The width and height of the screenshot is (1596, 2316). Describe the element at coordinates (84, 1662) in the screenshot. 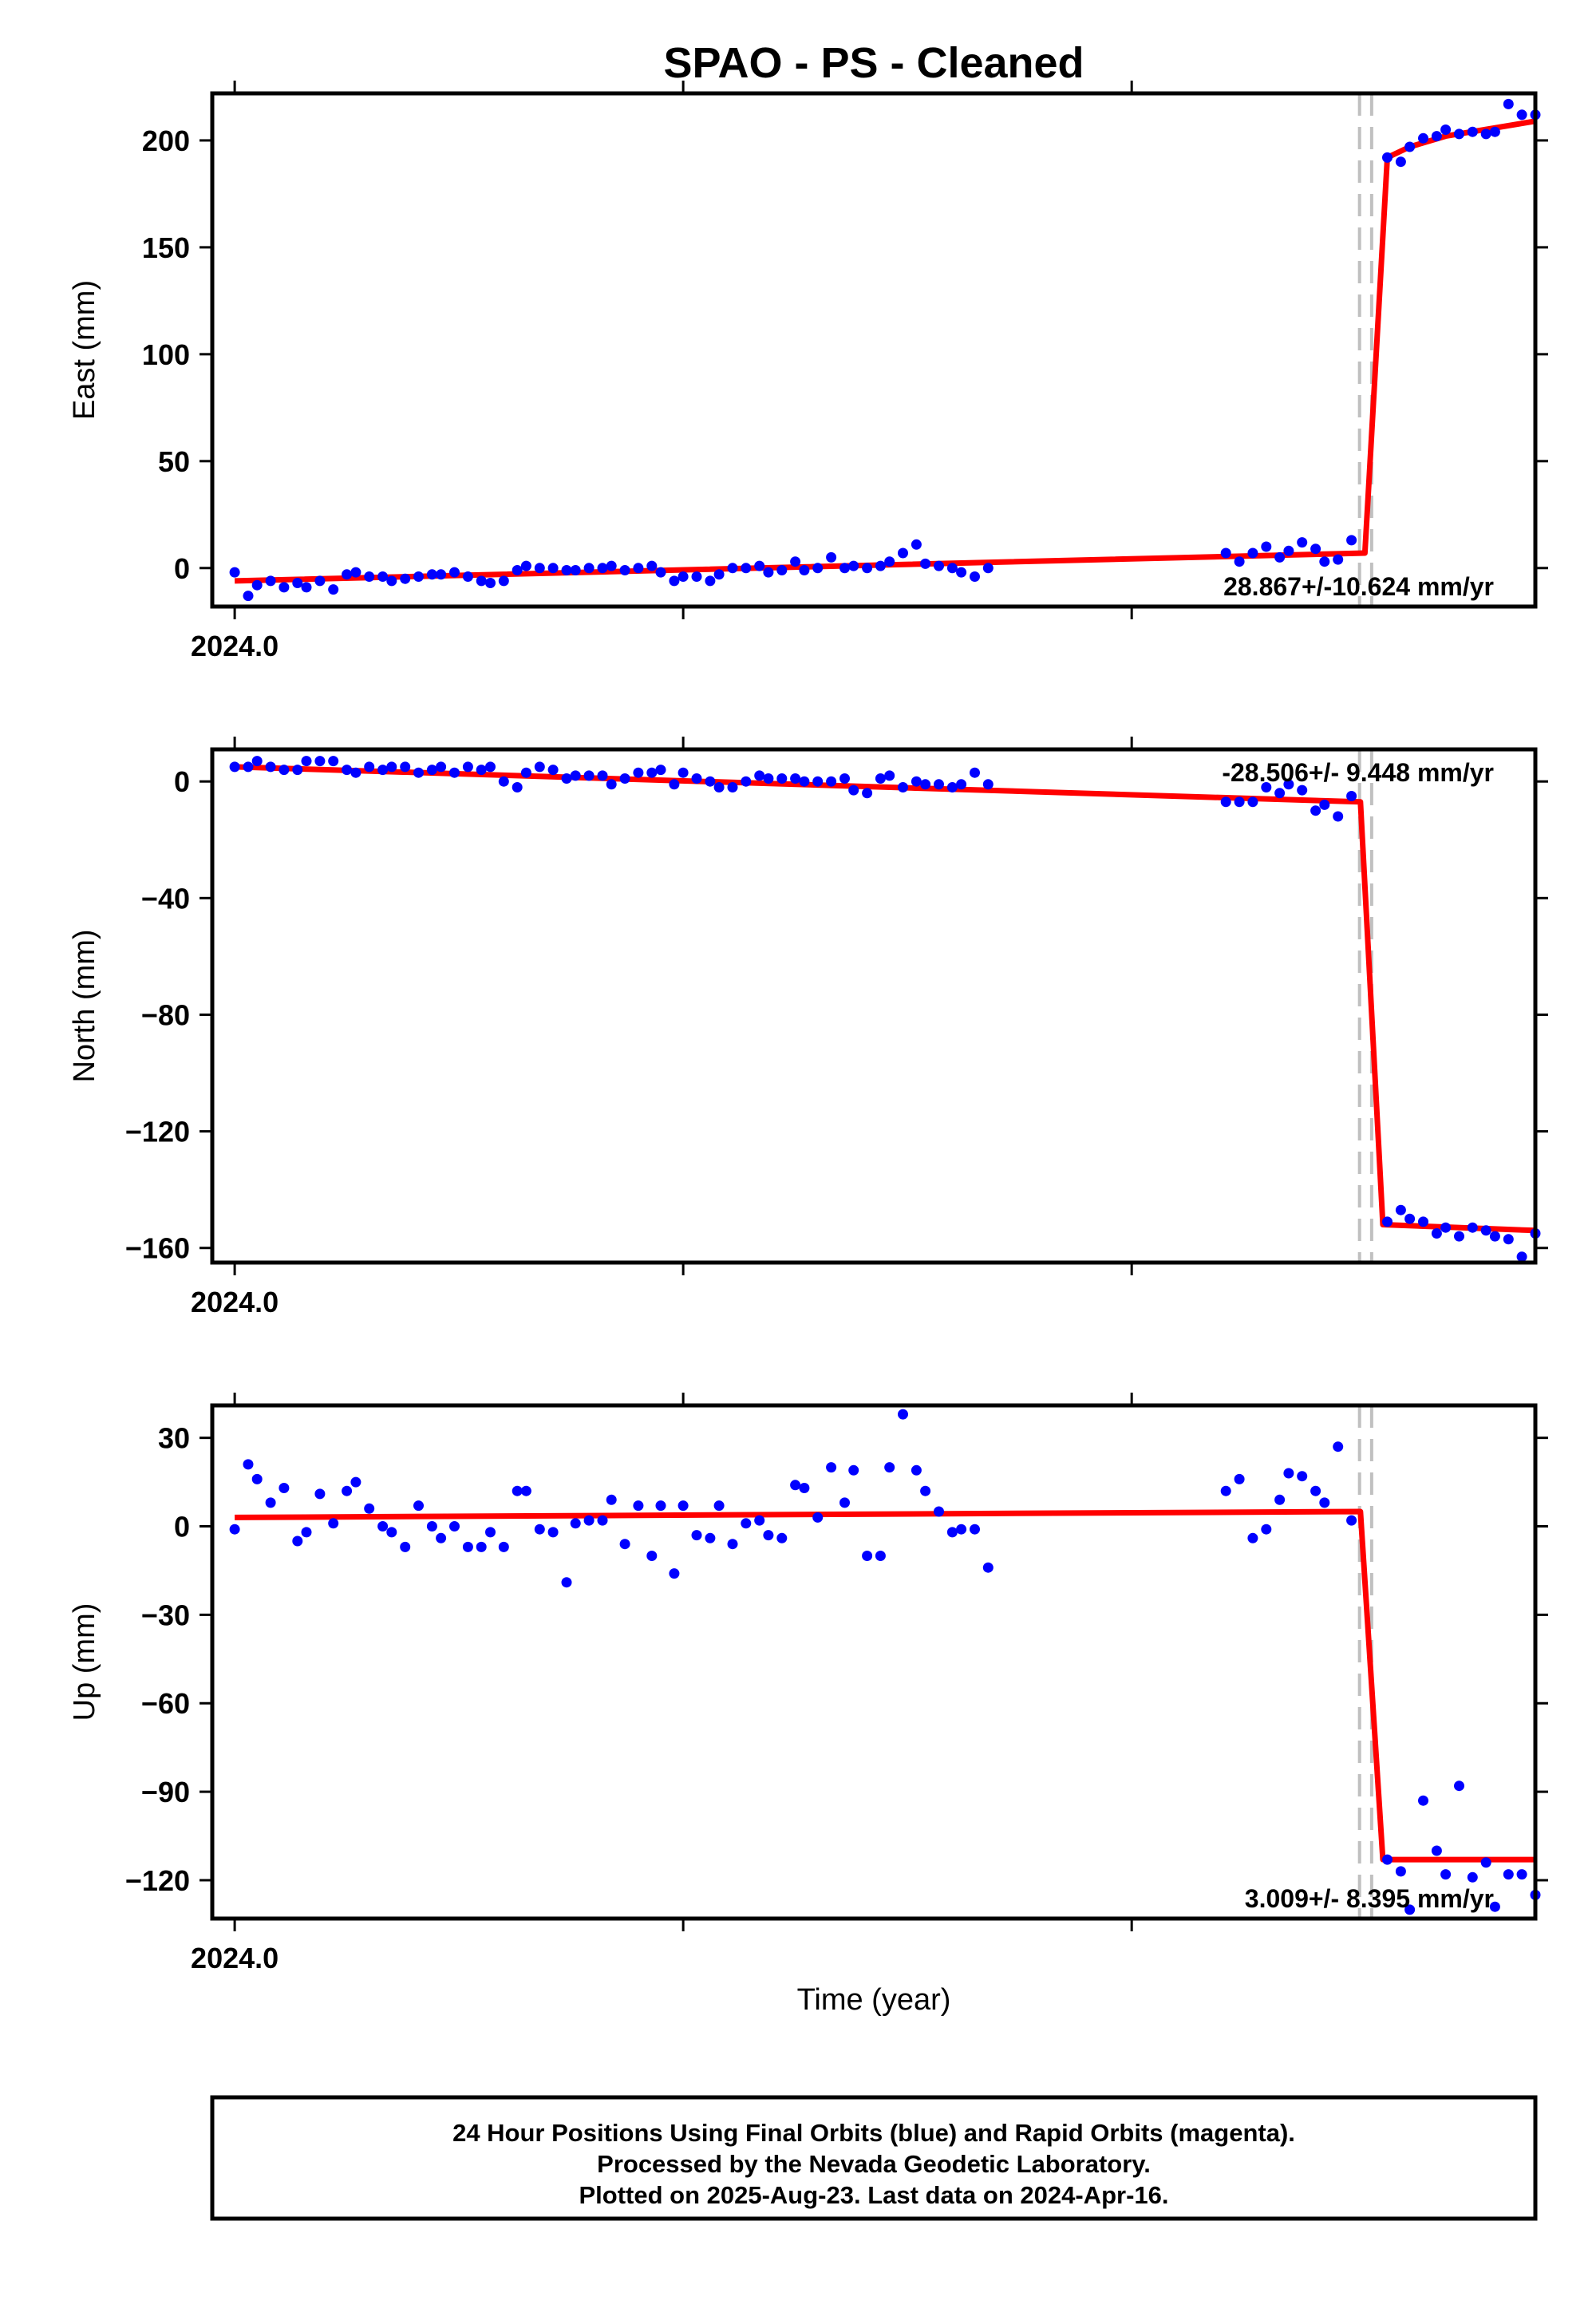

I see `y-axis-label: Up (mm)` at that location.